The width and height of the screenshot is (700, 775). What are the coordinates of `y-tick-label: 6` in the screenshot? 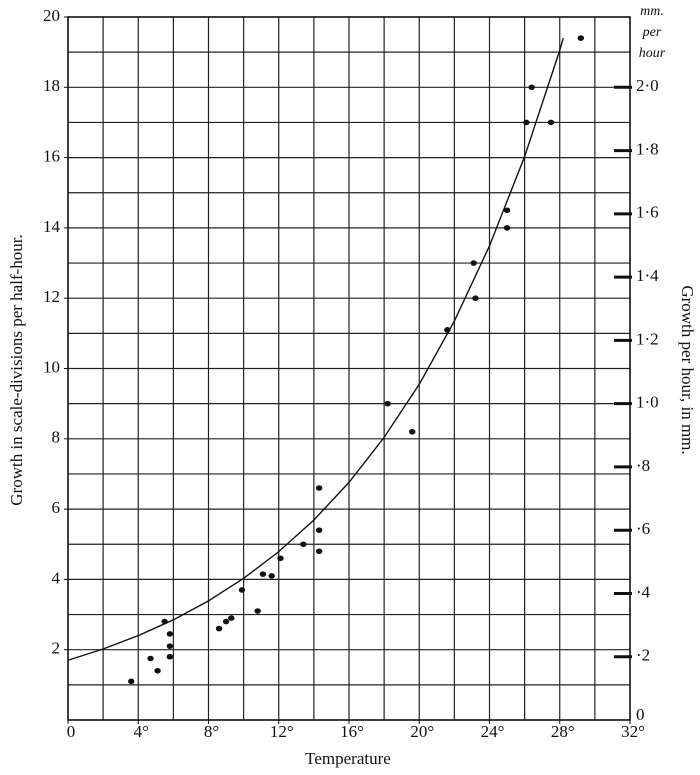 It's located at (56, 507).